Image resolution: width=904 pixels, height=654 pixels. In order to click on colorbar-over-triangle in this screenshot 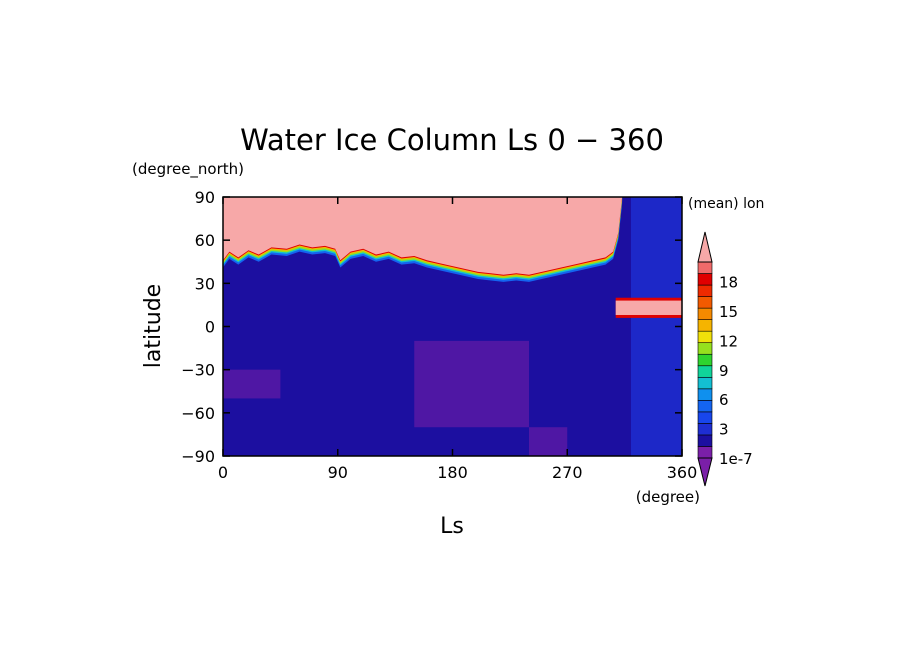, I will do `click(705, 247)`.